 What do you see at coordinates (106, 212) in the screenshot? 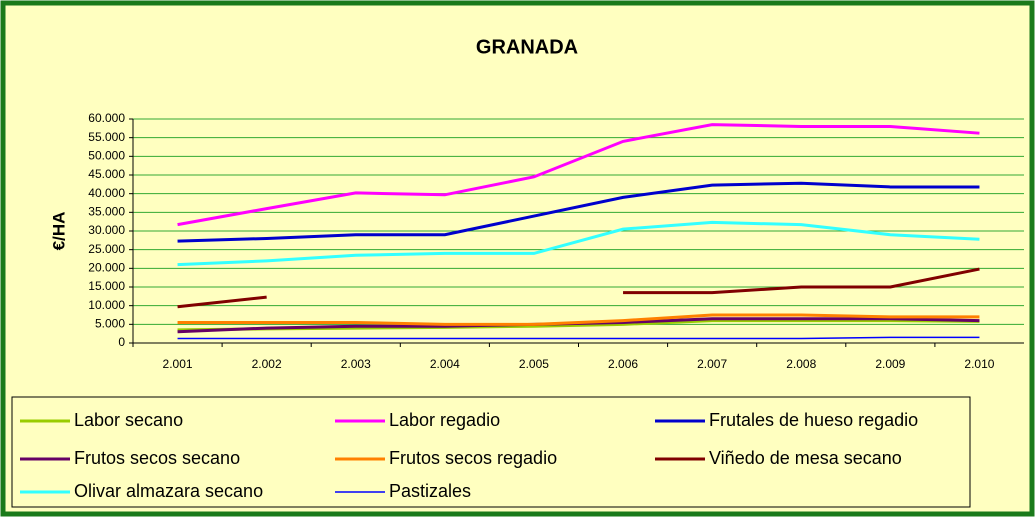
I see `y-tick-label: 35.000` at bounding box center [106, 212].